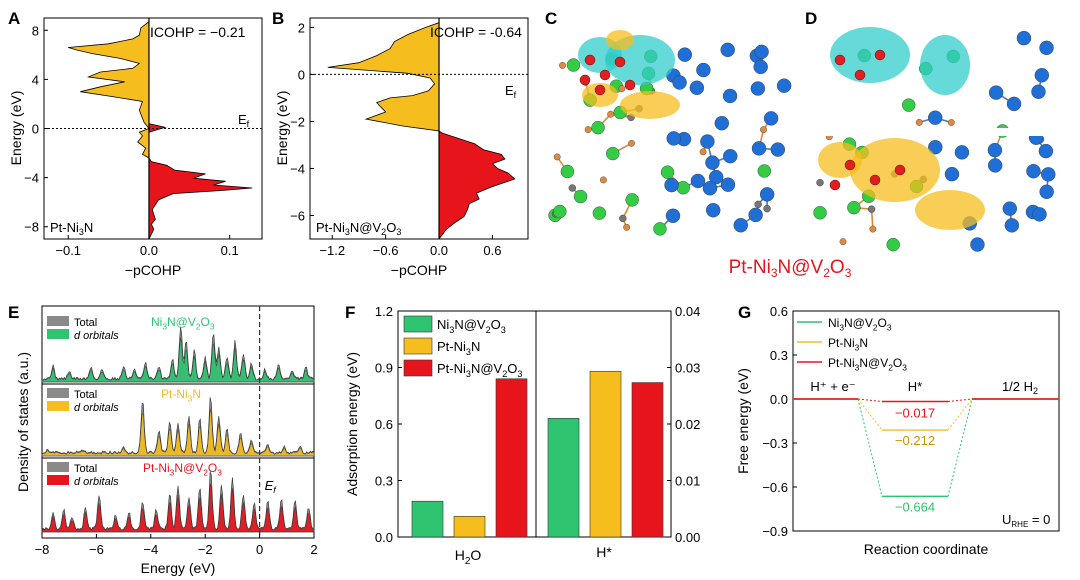  What do you see at coordinates (439, 250) in the screenshot?
I see `x-tick-label: 0.0` at bounding box center [439, 250].